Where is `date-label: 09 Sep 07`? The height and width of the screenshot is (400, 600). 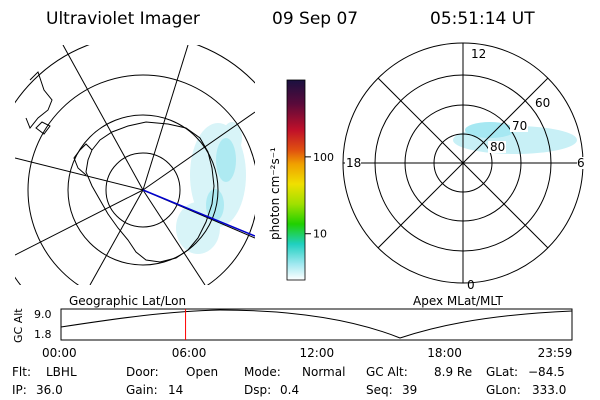 date-label: 09 Sep 07 is located at coordinates (315, 19).